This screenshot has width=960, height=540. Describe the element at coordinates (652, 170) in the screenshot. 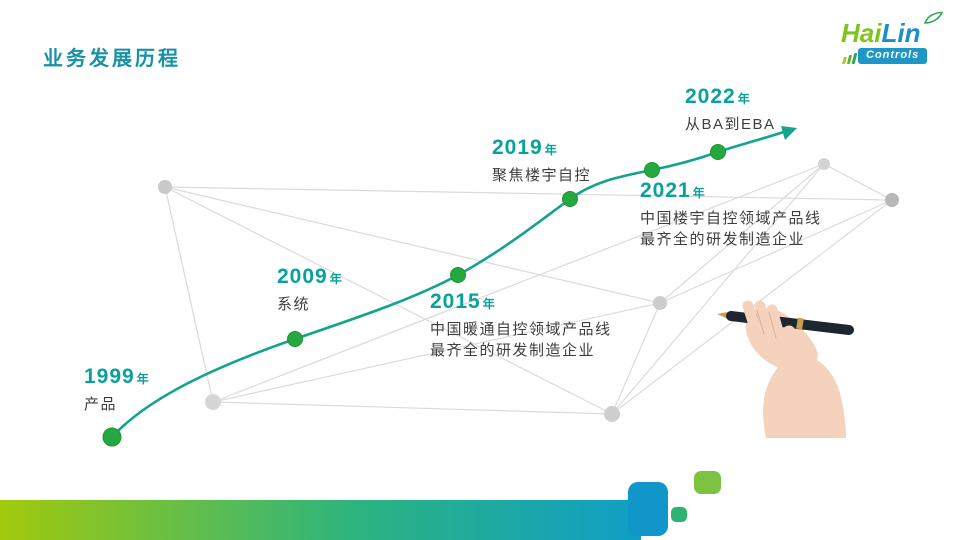

I see `timeline-dot-2021` at that location.